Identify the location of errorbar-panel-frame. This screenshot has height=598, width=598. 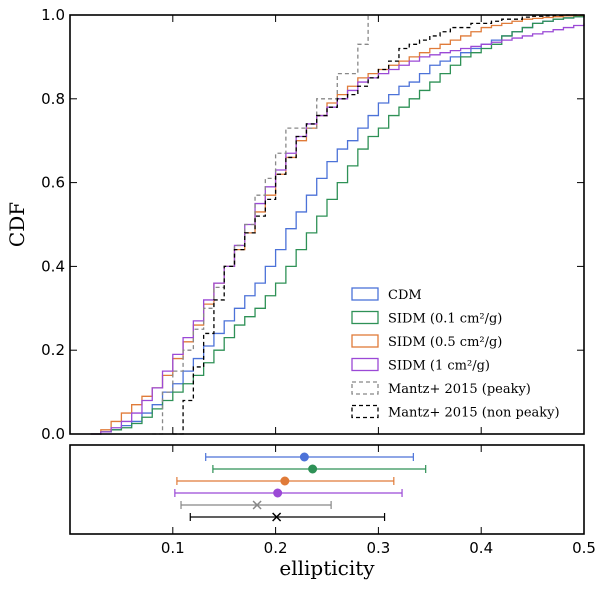
(327, 489).